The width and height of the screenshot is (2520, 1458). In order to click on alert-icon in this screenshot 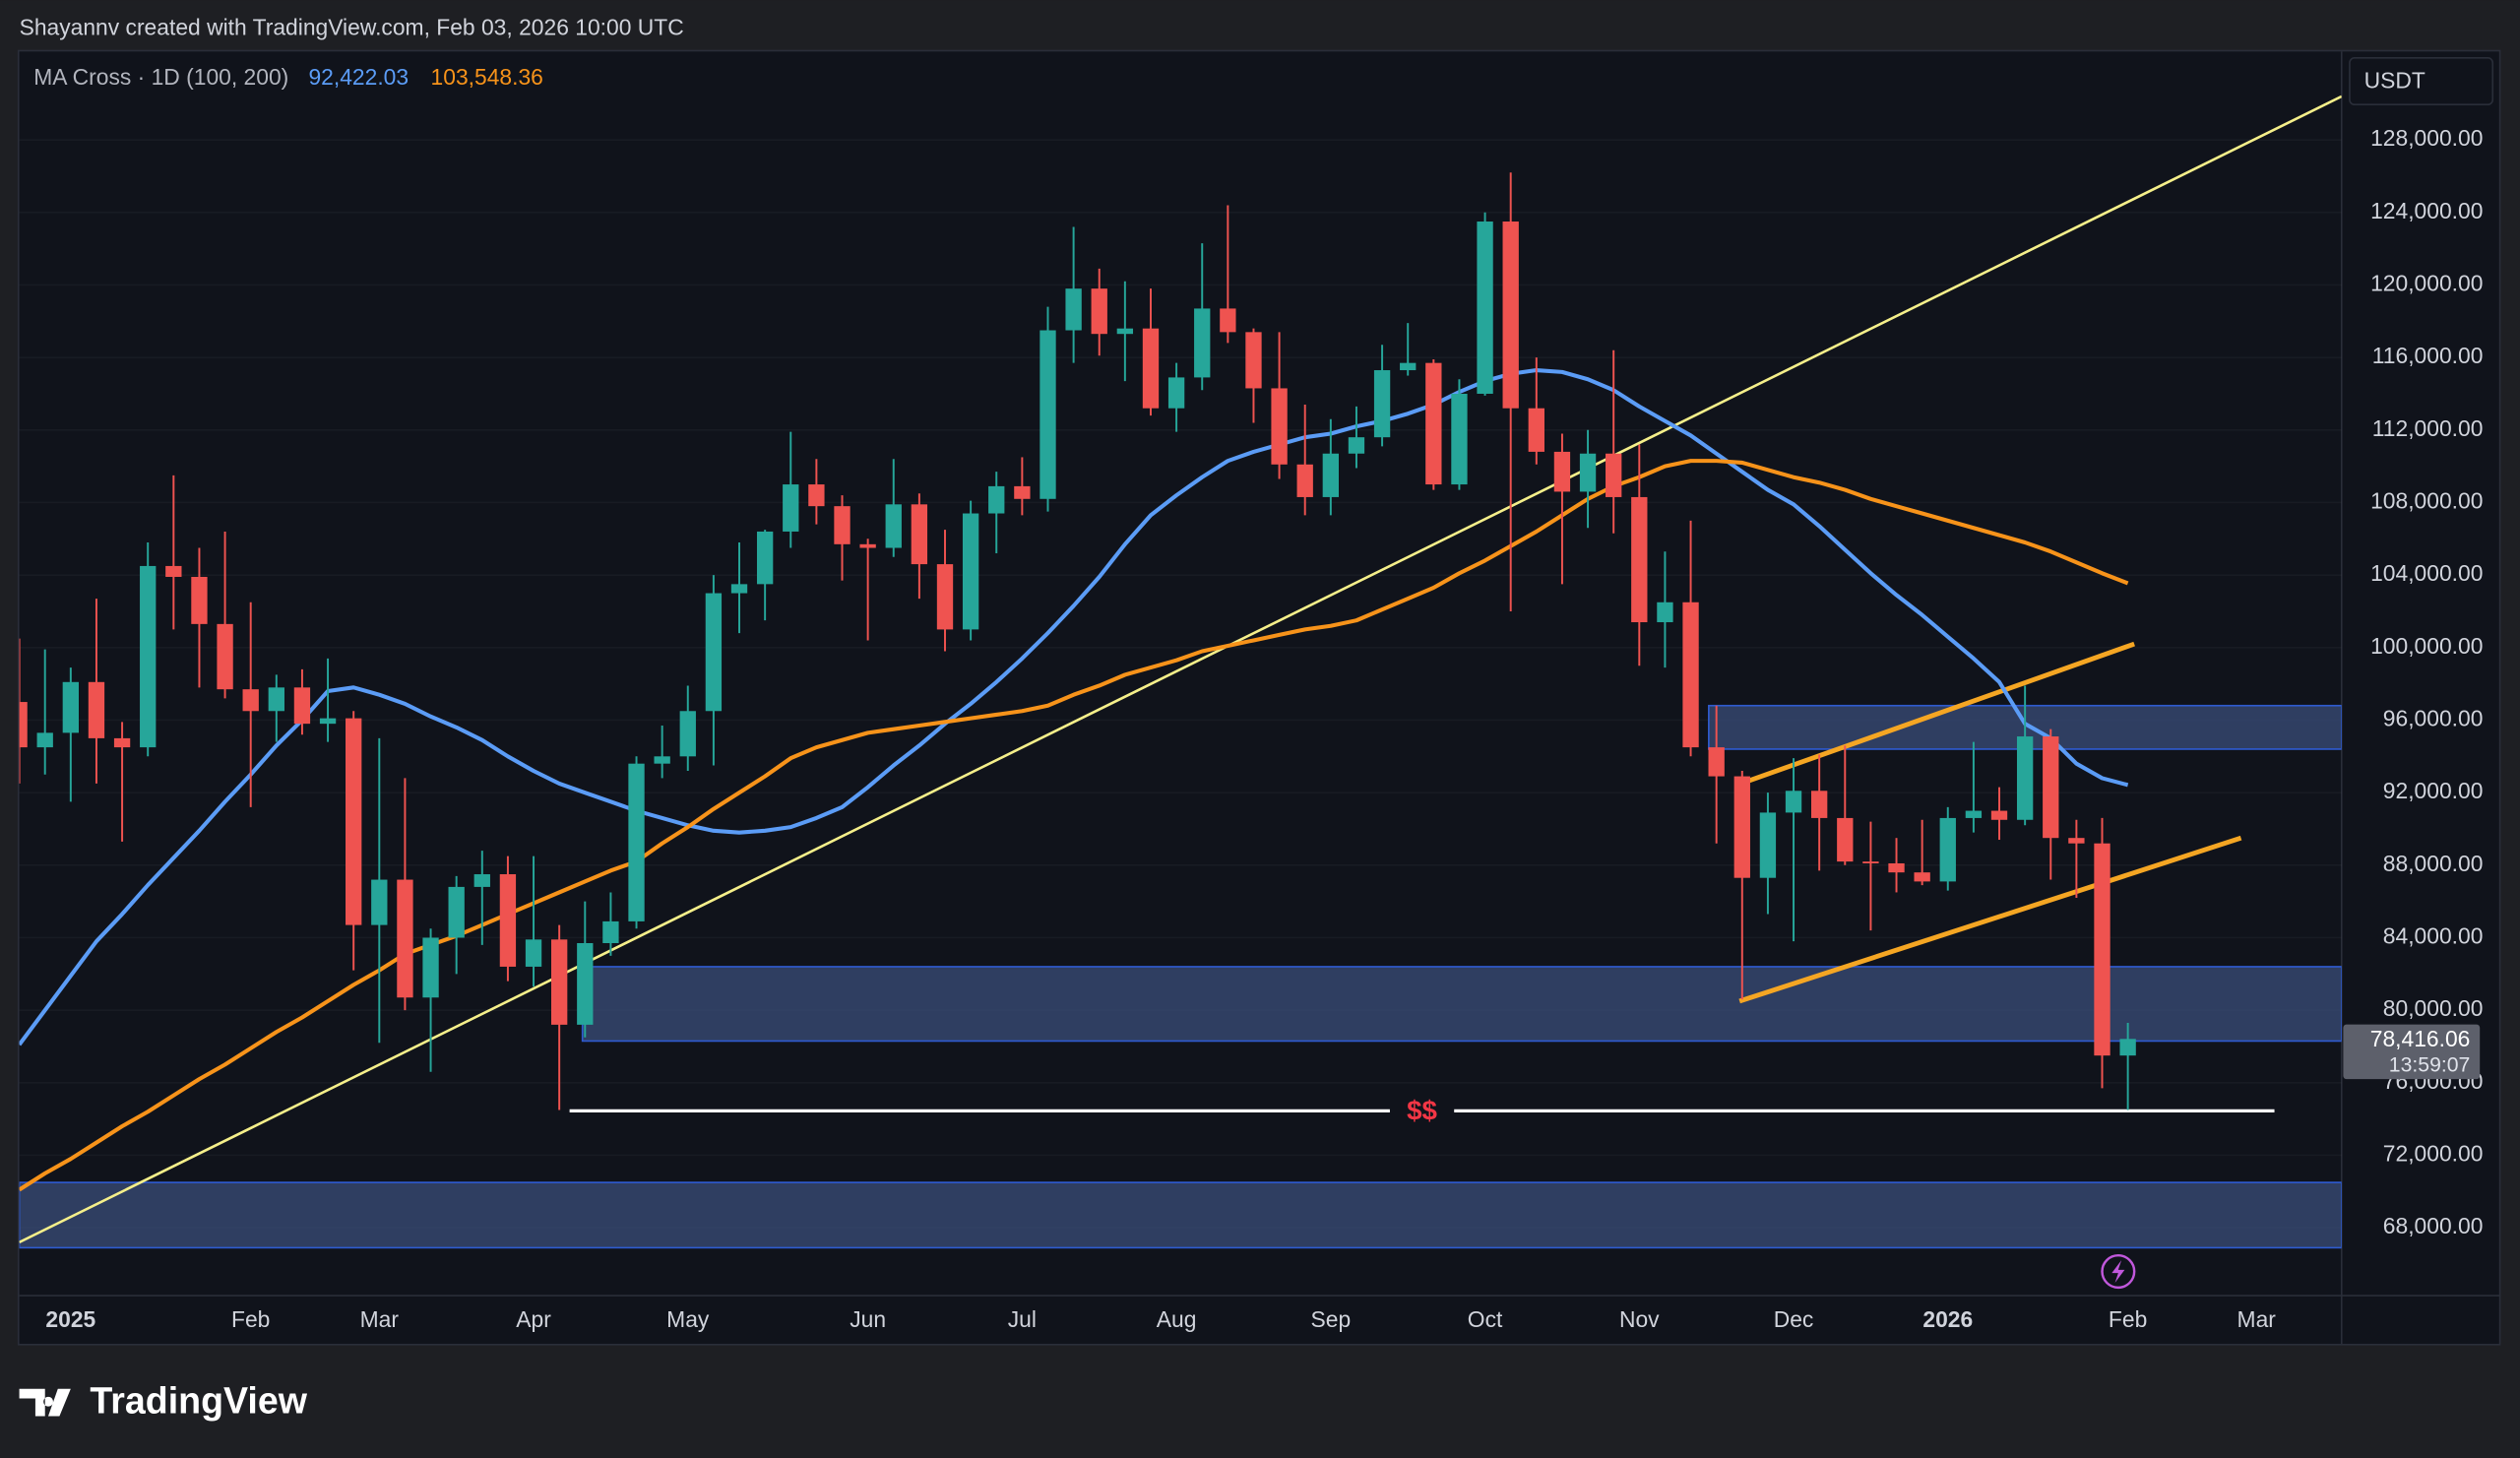, I will do `click(2118, 1271)`.